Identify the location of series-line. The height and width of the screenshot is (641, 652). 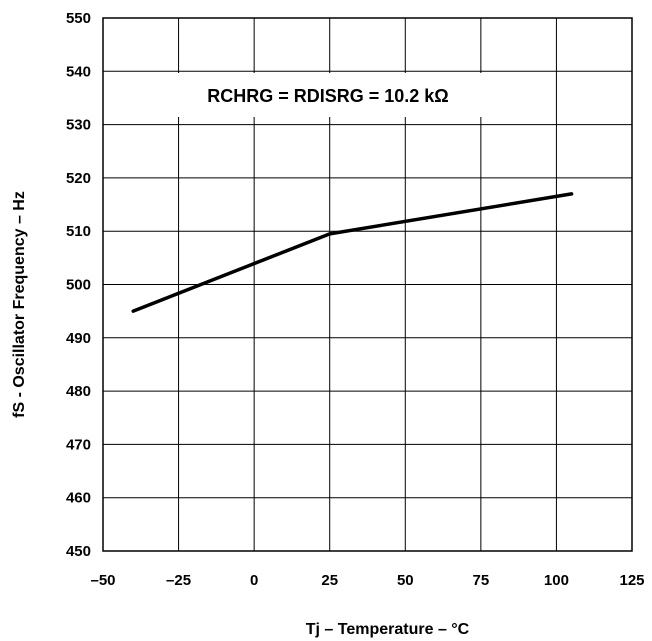
(352, 252).